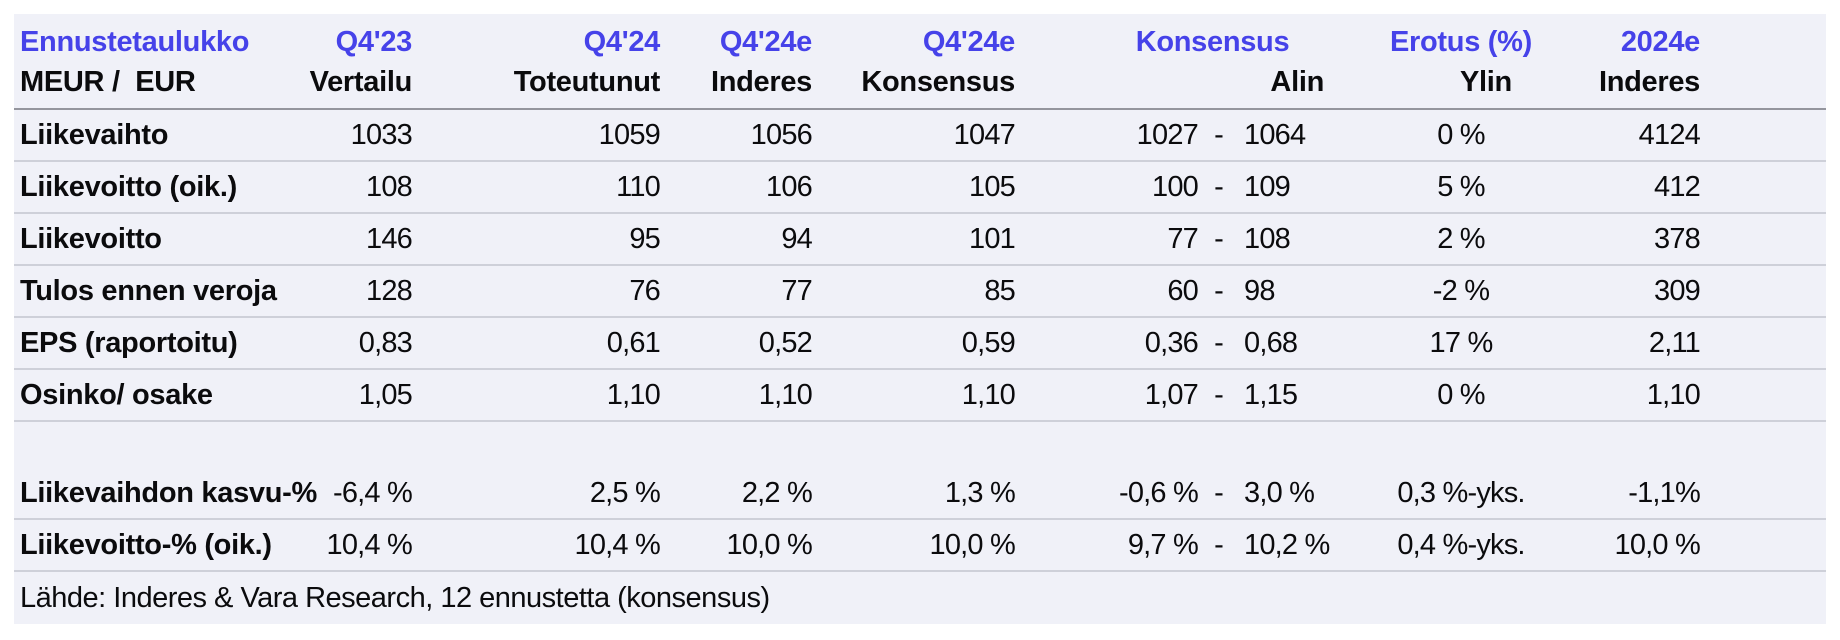 The image size is (1840, 640). Describe the element at coordinates (1664, 492) in the screenshot. I see `cell-2024e: -1,1%` at that location.